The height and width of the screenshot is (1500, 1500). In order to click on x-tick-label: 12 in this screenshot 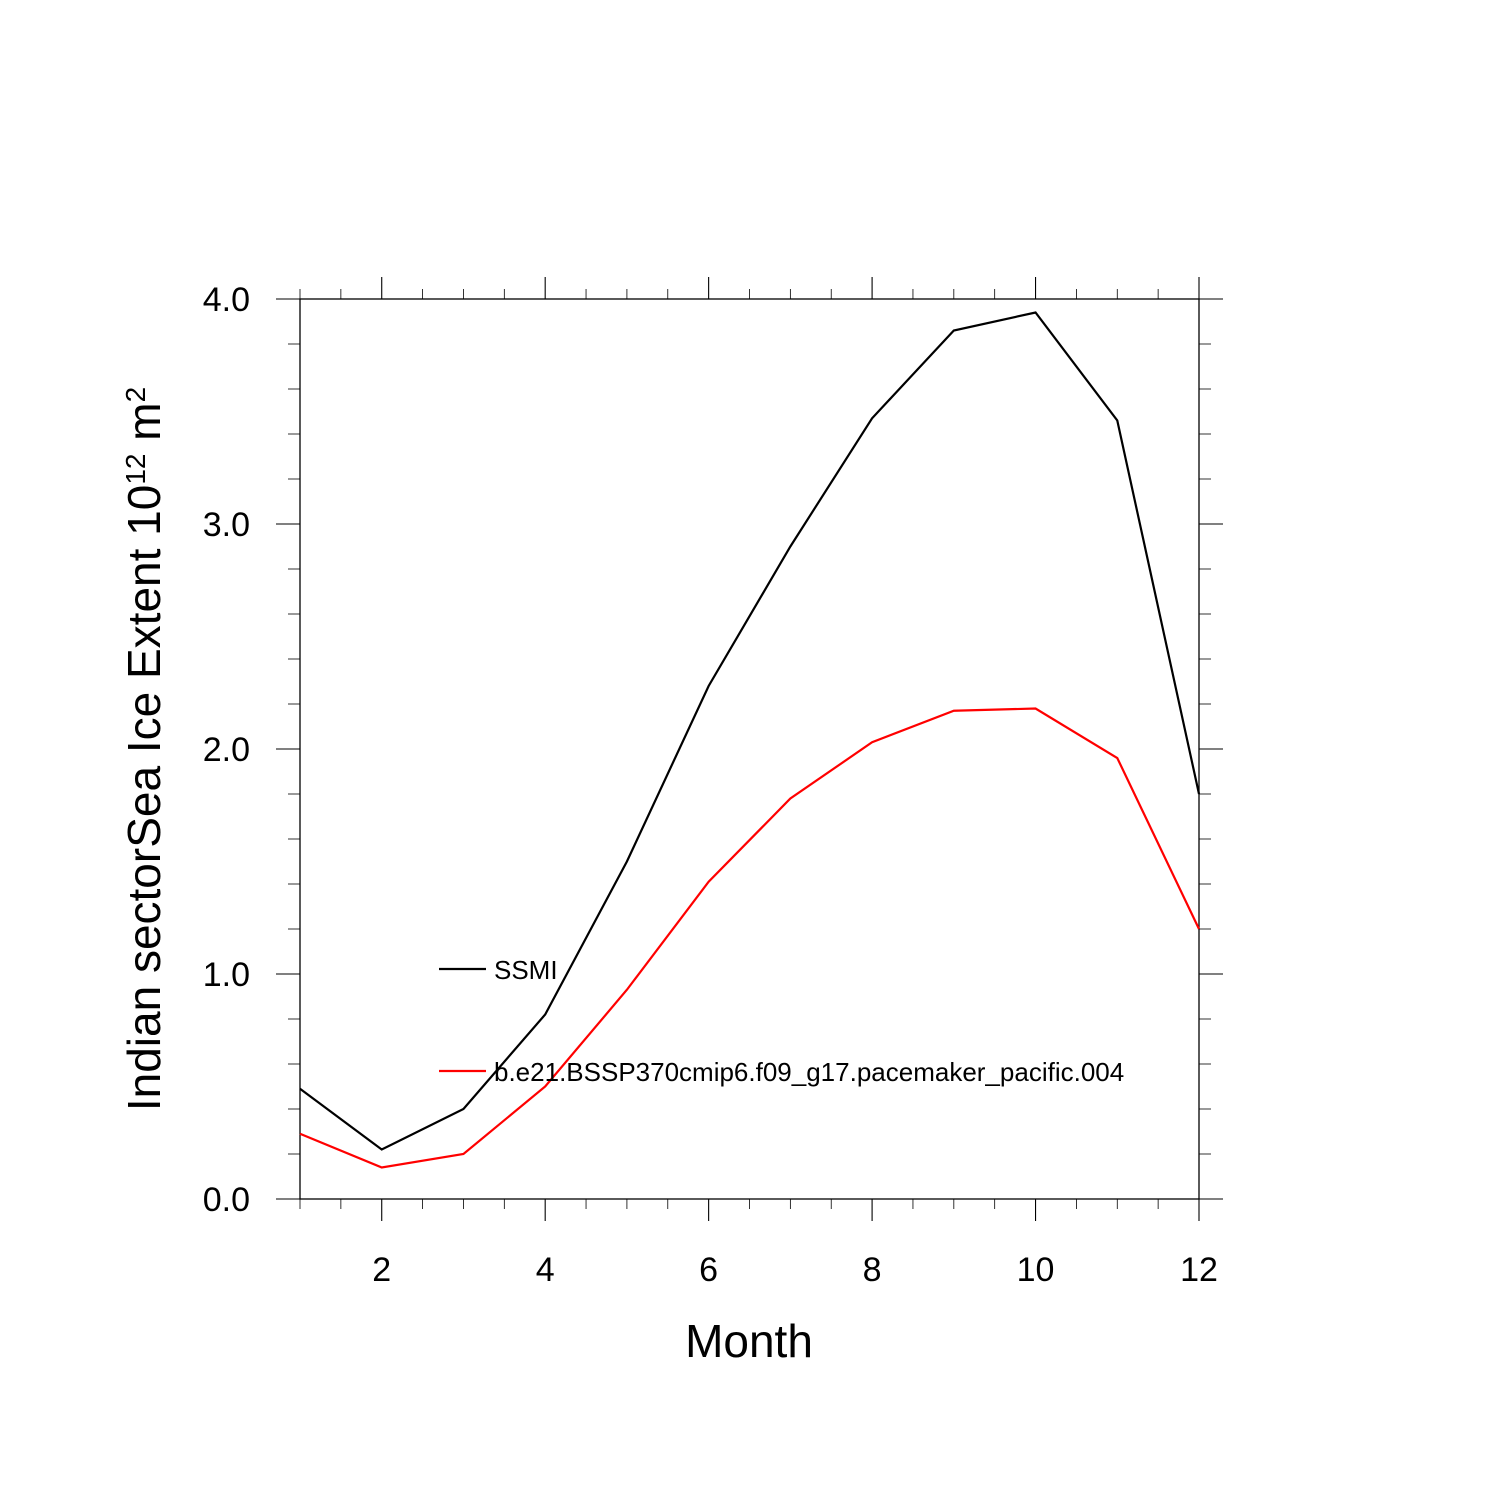, I will do `click(1199, 1270)`.